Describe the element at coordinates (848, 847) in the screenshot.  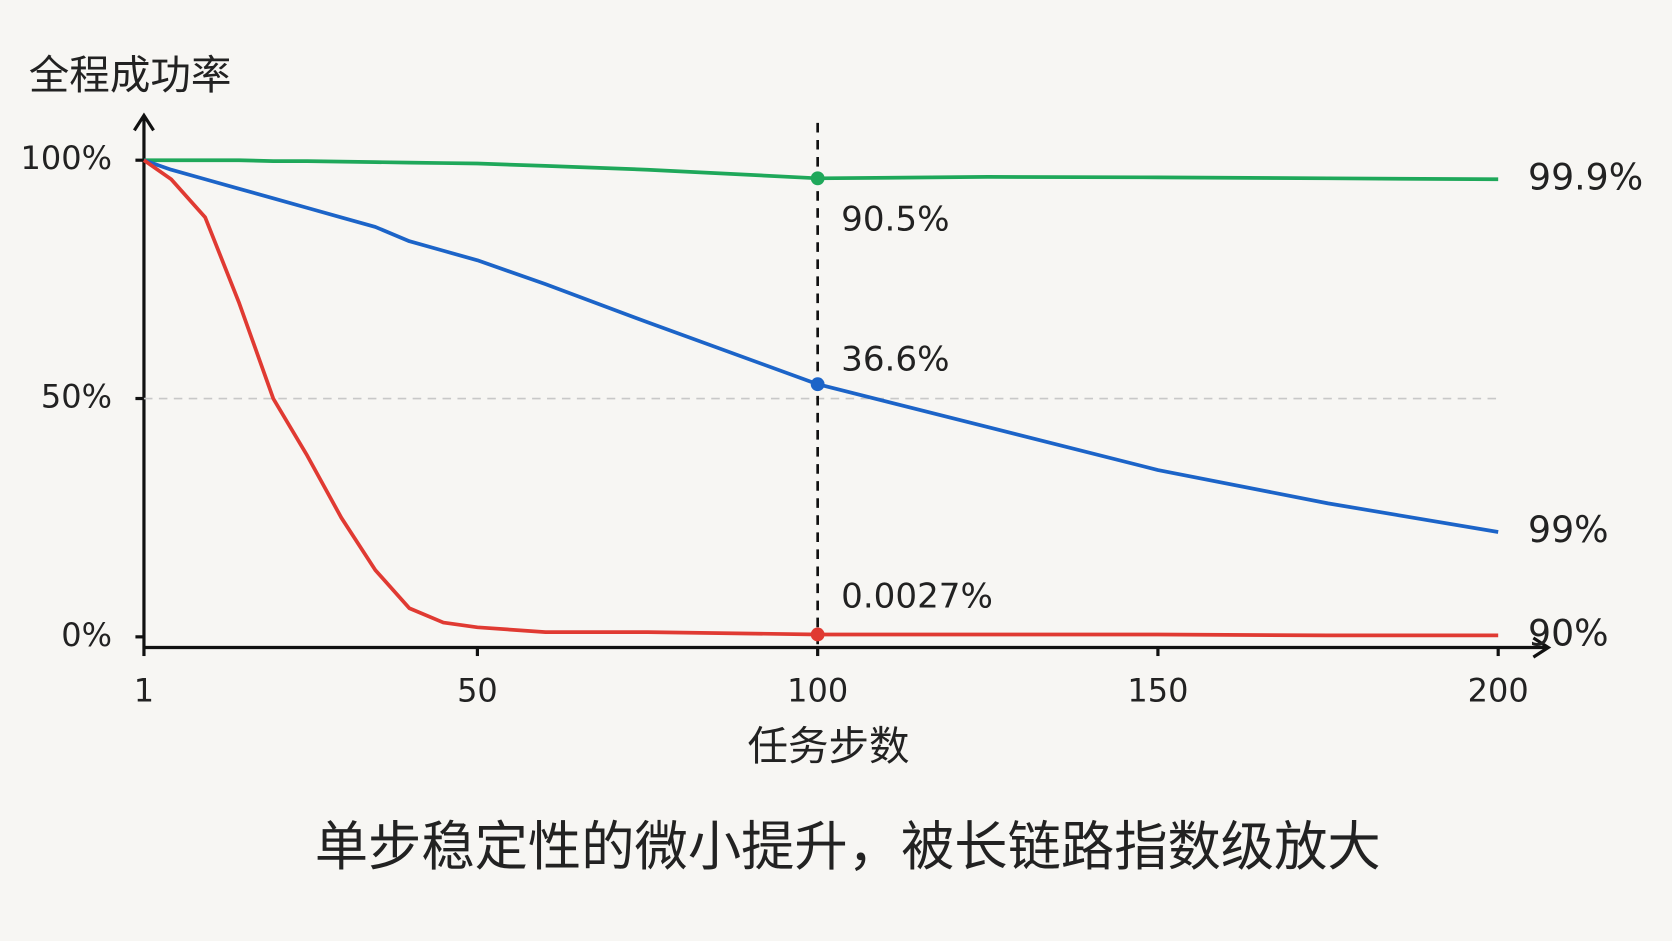
I see `caption: 单步稳定性的微小提升，被长链路指数级放大` at that location.